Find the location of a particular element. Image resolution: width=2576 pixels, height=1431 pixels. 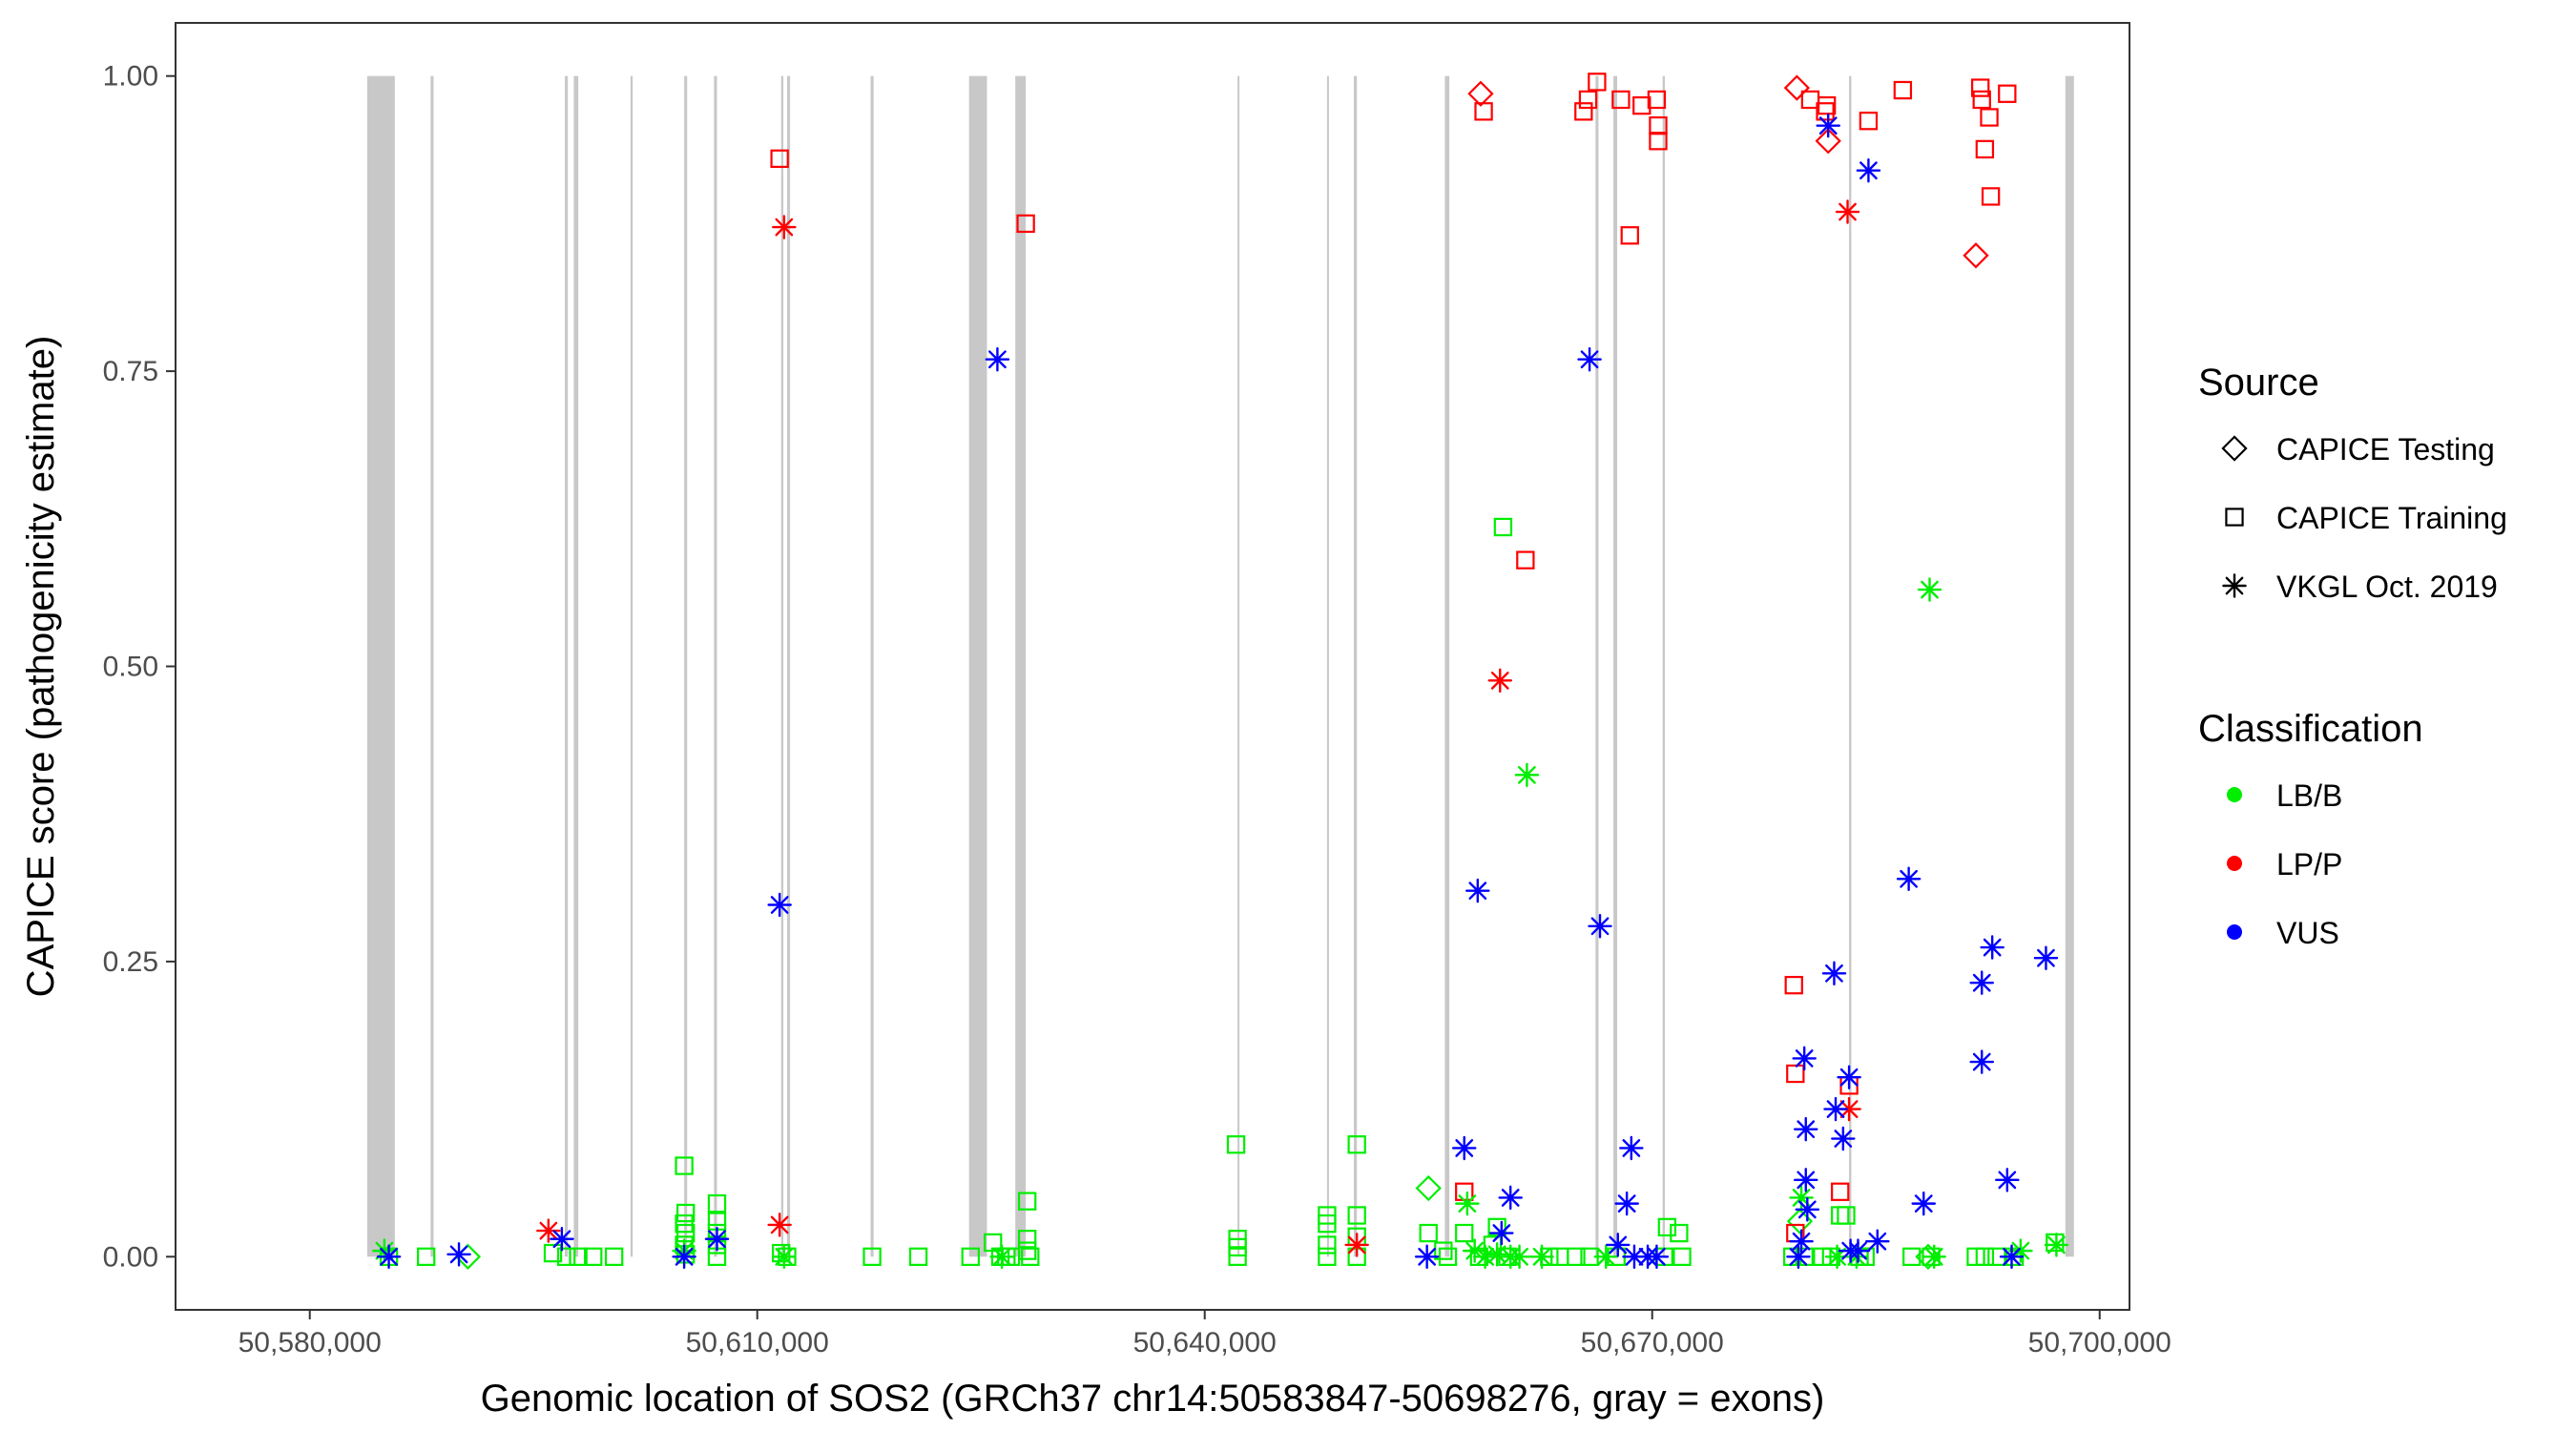

x-tick-label: 50,610,000 is located at coordinates (757, 1342).